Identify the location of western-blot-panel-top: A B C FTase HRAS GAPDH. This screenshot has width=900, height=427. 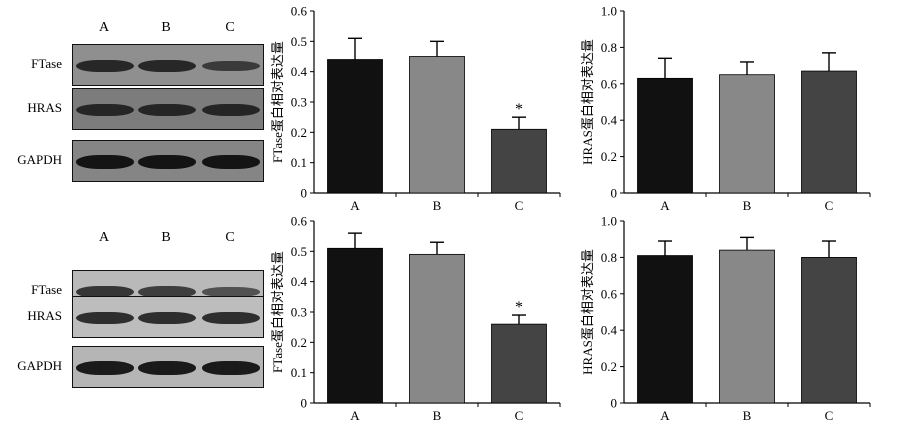
(135, 100).